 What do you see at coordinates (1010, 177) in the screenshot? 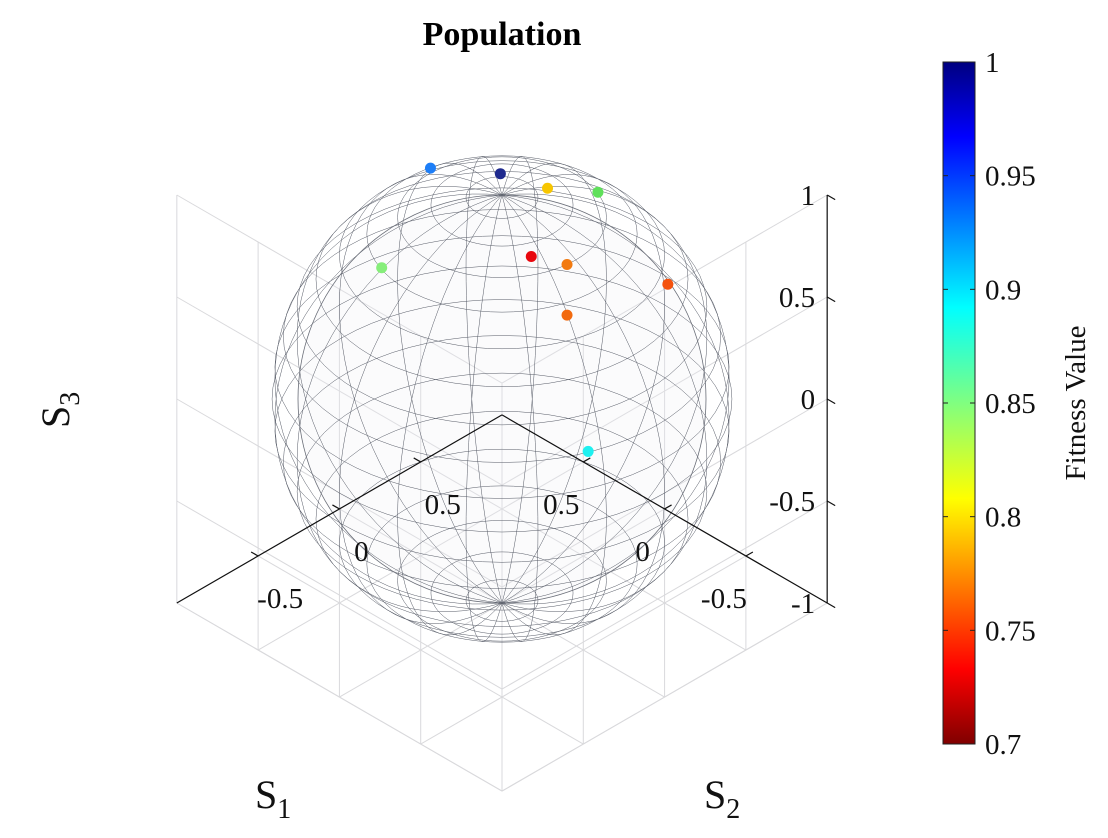
I see `colorbar-tick-label: 0.95` at bounding box center [1010, 177].